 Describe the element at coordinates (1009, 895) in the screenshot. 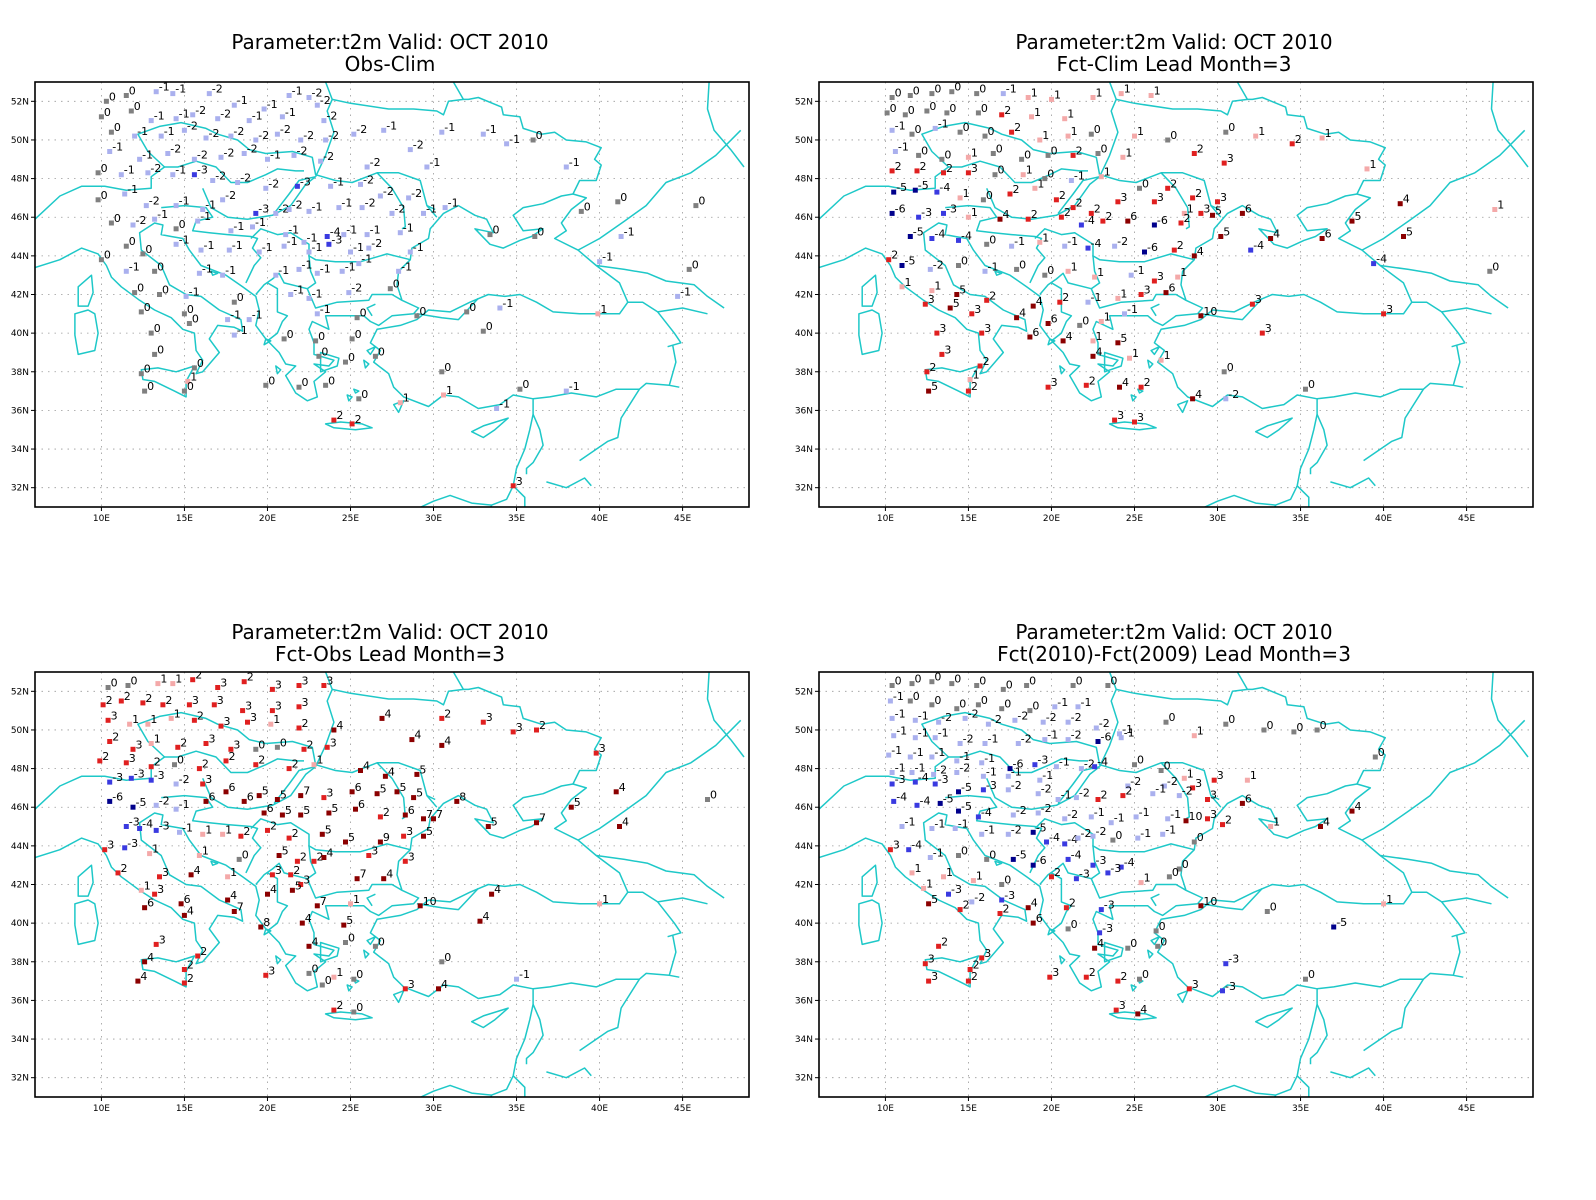

I see `station-value: -3` at that location.